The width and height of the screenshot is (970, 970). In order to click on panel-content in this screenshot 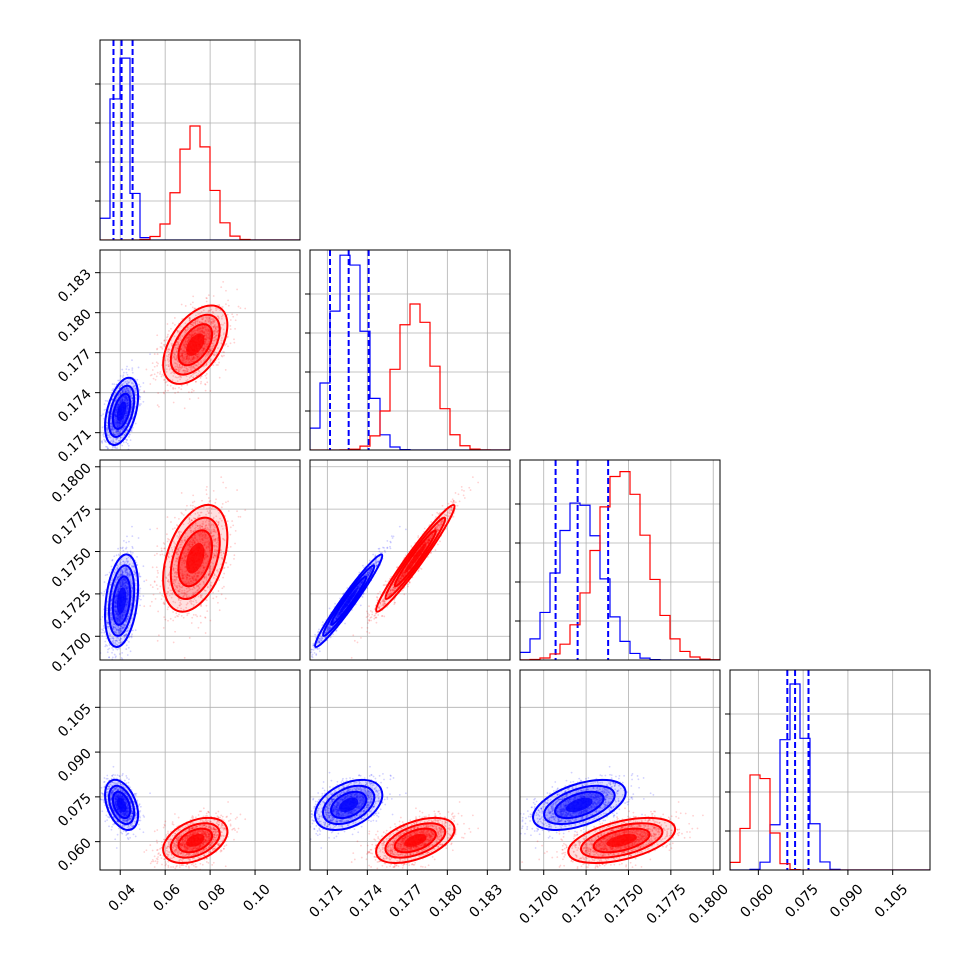, I will do `click(173, 368)`.